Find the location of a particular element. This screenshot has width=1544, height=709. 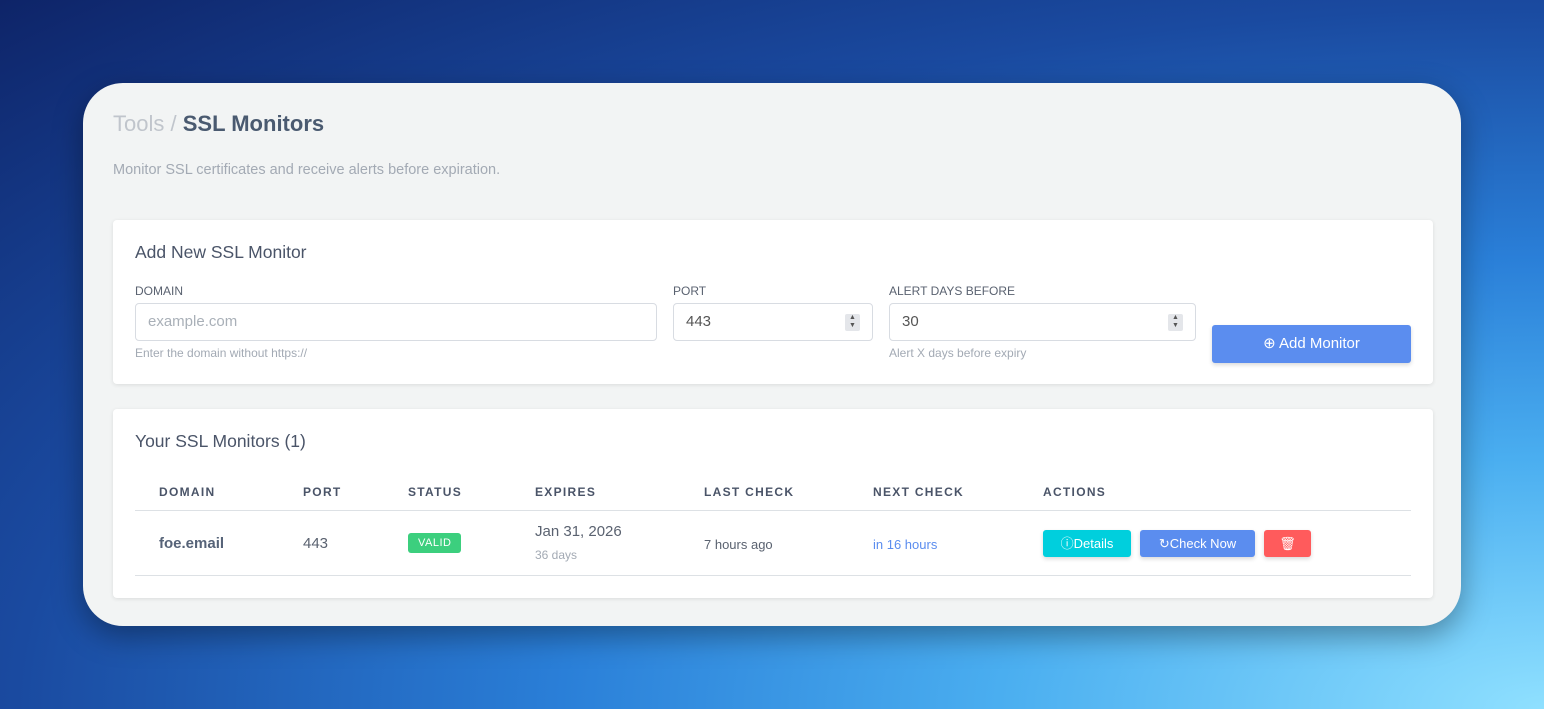

last-check-cell: 7 hours ago is located at coordinates (738, 544).